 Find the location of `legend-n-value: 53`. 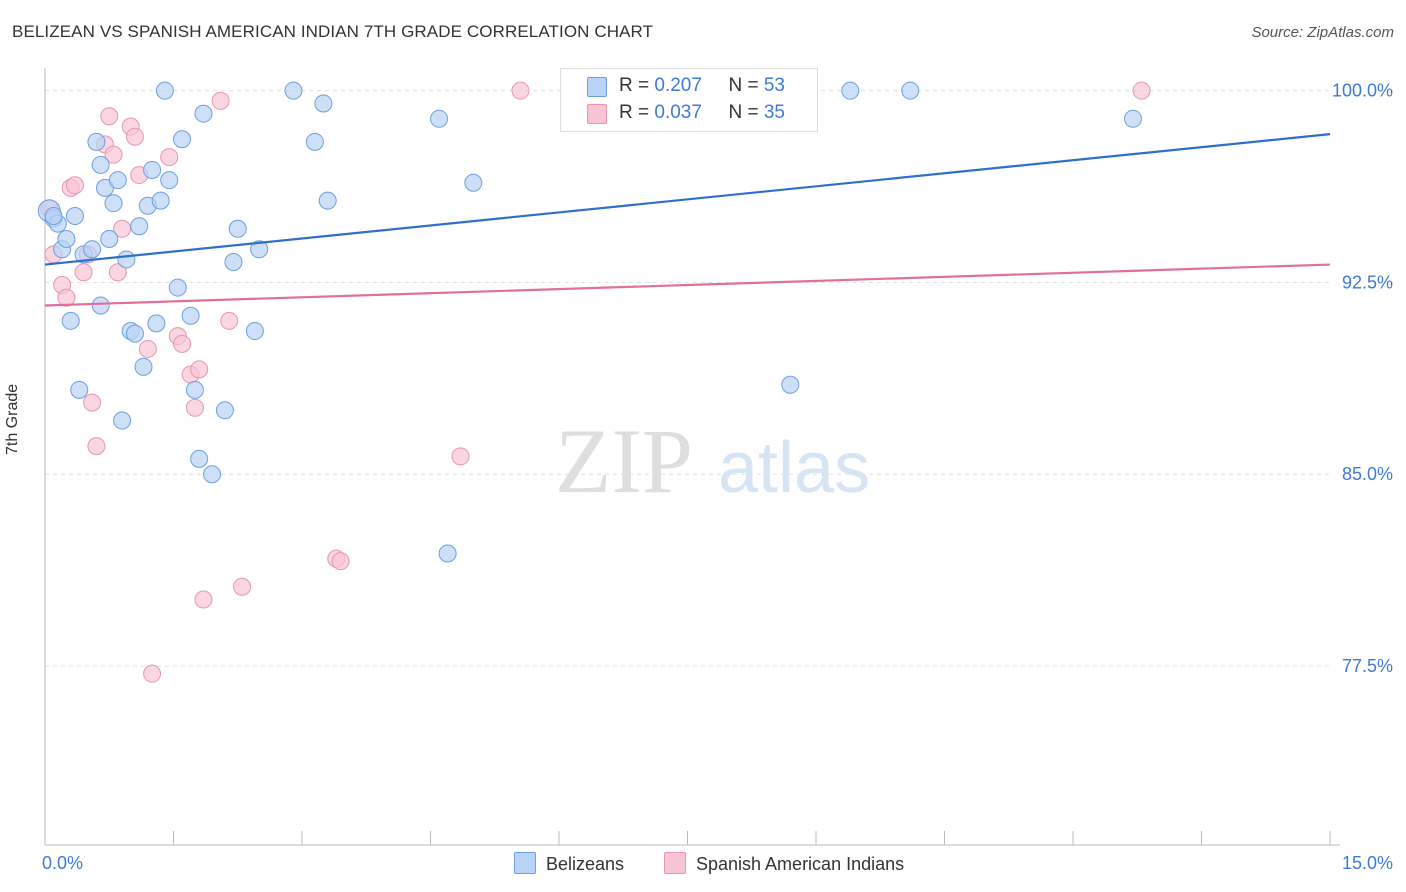

legend-n-value: 53 is located at coordinates (774, 85).